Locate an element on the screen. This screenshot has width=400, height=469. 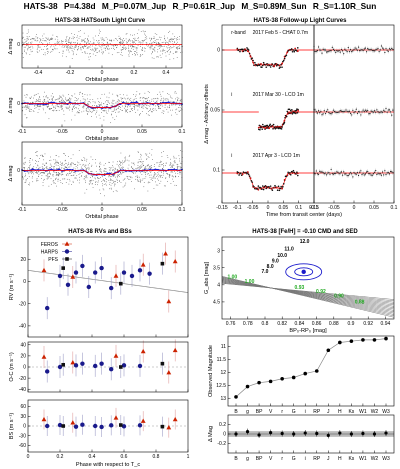
cmd-age-label: 7.0 is located at coordinates (265, 272).